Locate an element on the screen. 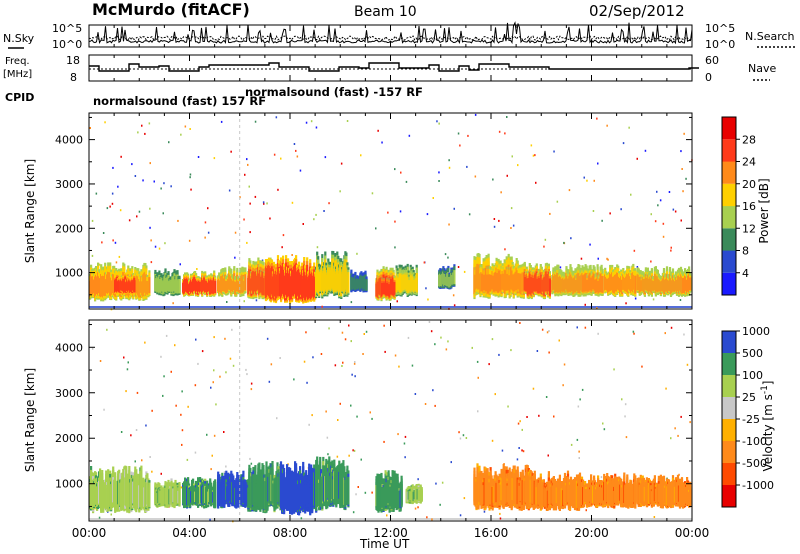  velocity-ylabel: Slant Range [km] is located at coordinates (30, 420).